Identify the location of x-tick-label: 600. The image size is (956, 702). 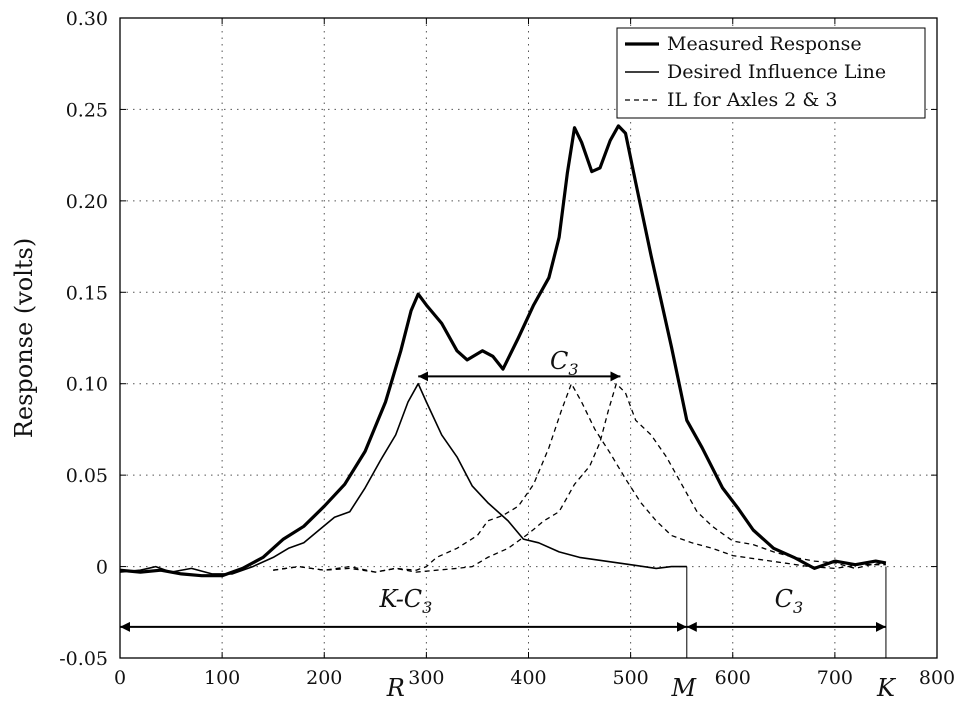
(733, 678).